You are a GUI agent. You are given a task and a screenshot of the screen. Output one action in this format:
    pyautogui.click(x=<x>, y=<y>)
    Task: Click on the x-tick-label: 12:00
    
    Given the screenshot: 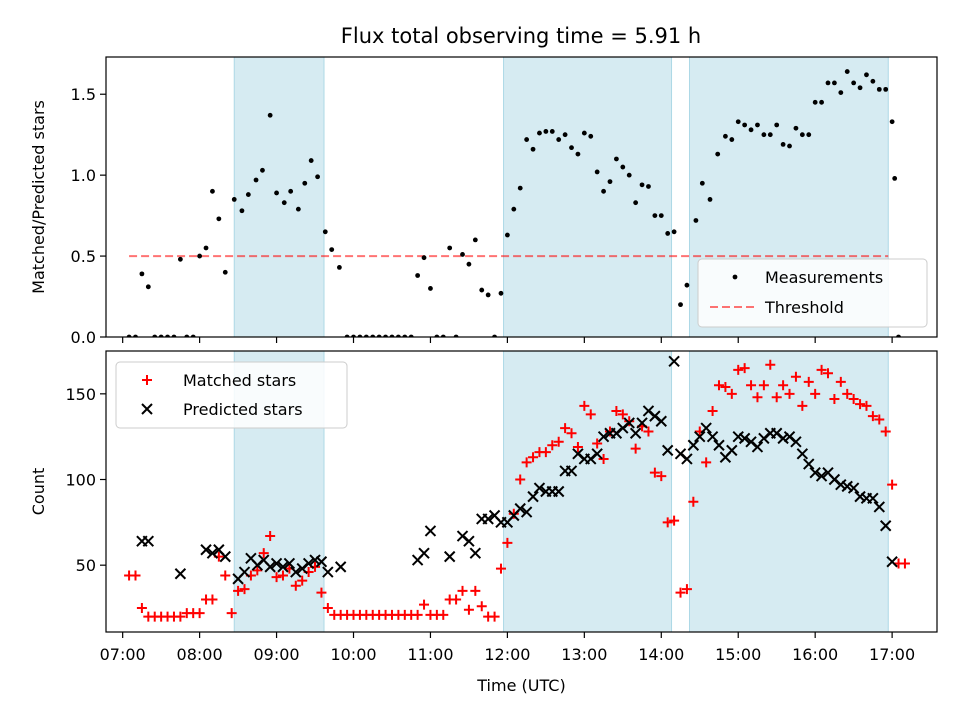 What is the action you would take?
    pyautogui.click(x=507, y=654)
    